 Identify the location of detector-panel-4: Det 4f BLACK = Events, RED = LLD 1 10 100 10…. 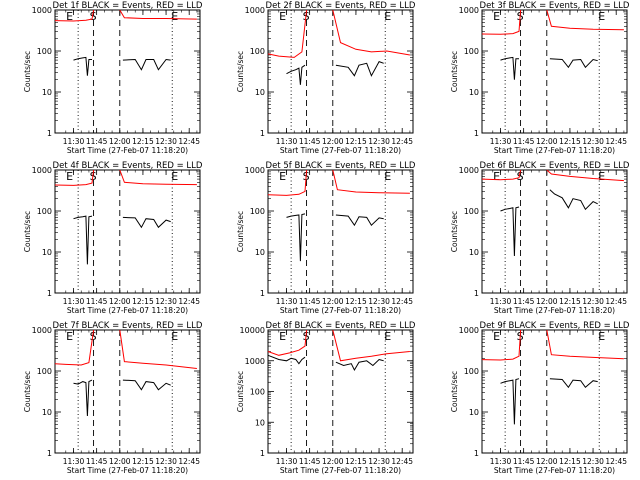
(113, 238).